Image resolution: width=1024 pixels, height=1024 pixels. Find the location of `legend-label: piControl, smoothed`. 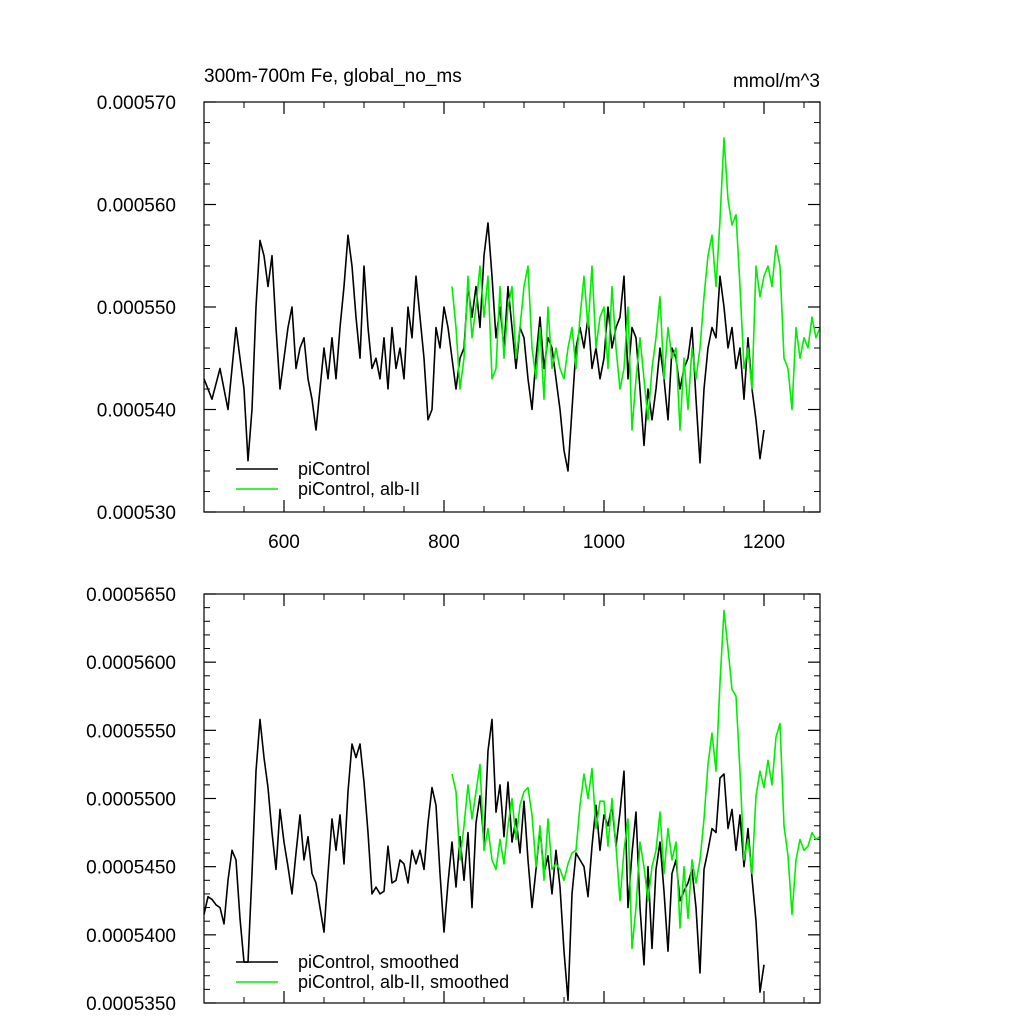

legend-label: piControl, smoothed is located at coordinates (378, 962).